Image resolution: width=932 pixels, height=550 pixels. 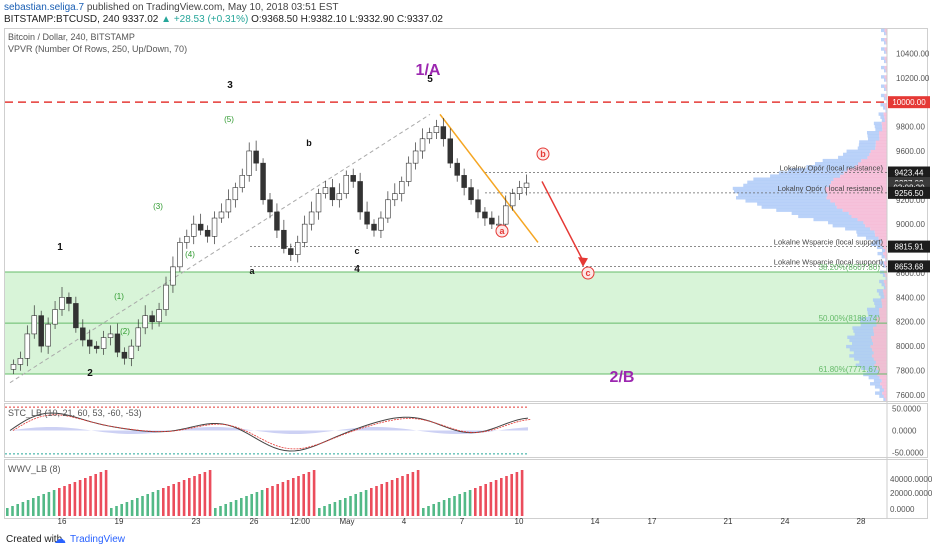 I want to click on volume-tick-label: 0.0000, so click(x=902, y=509).